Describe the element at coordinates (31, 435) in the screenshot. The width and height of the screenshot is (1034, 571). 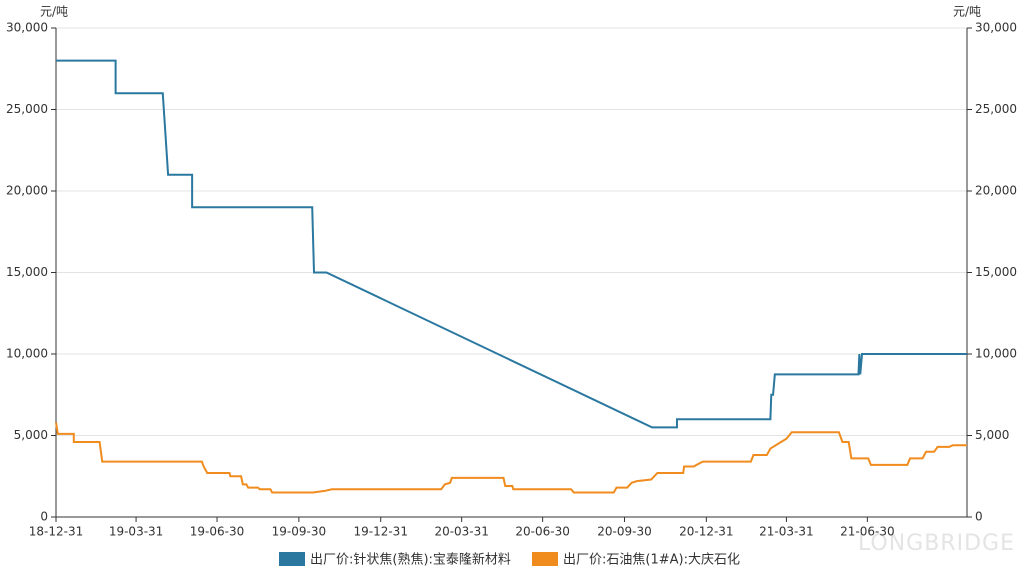
I see `y-tick-label: 5,000` at that location.